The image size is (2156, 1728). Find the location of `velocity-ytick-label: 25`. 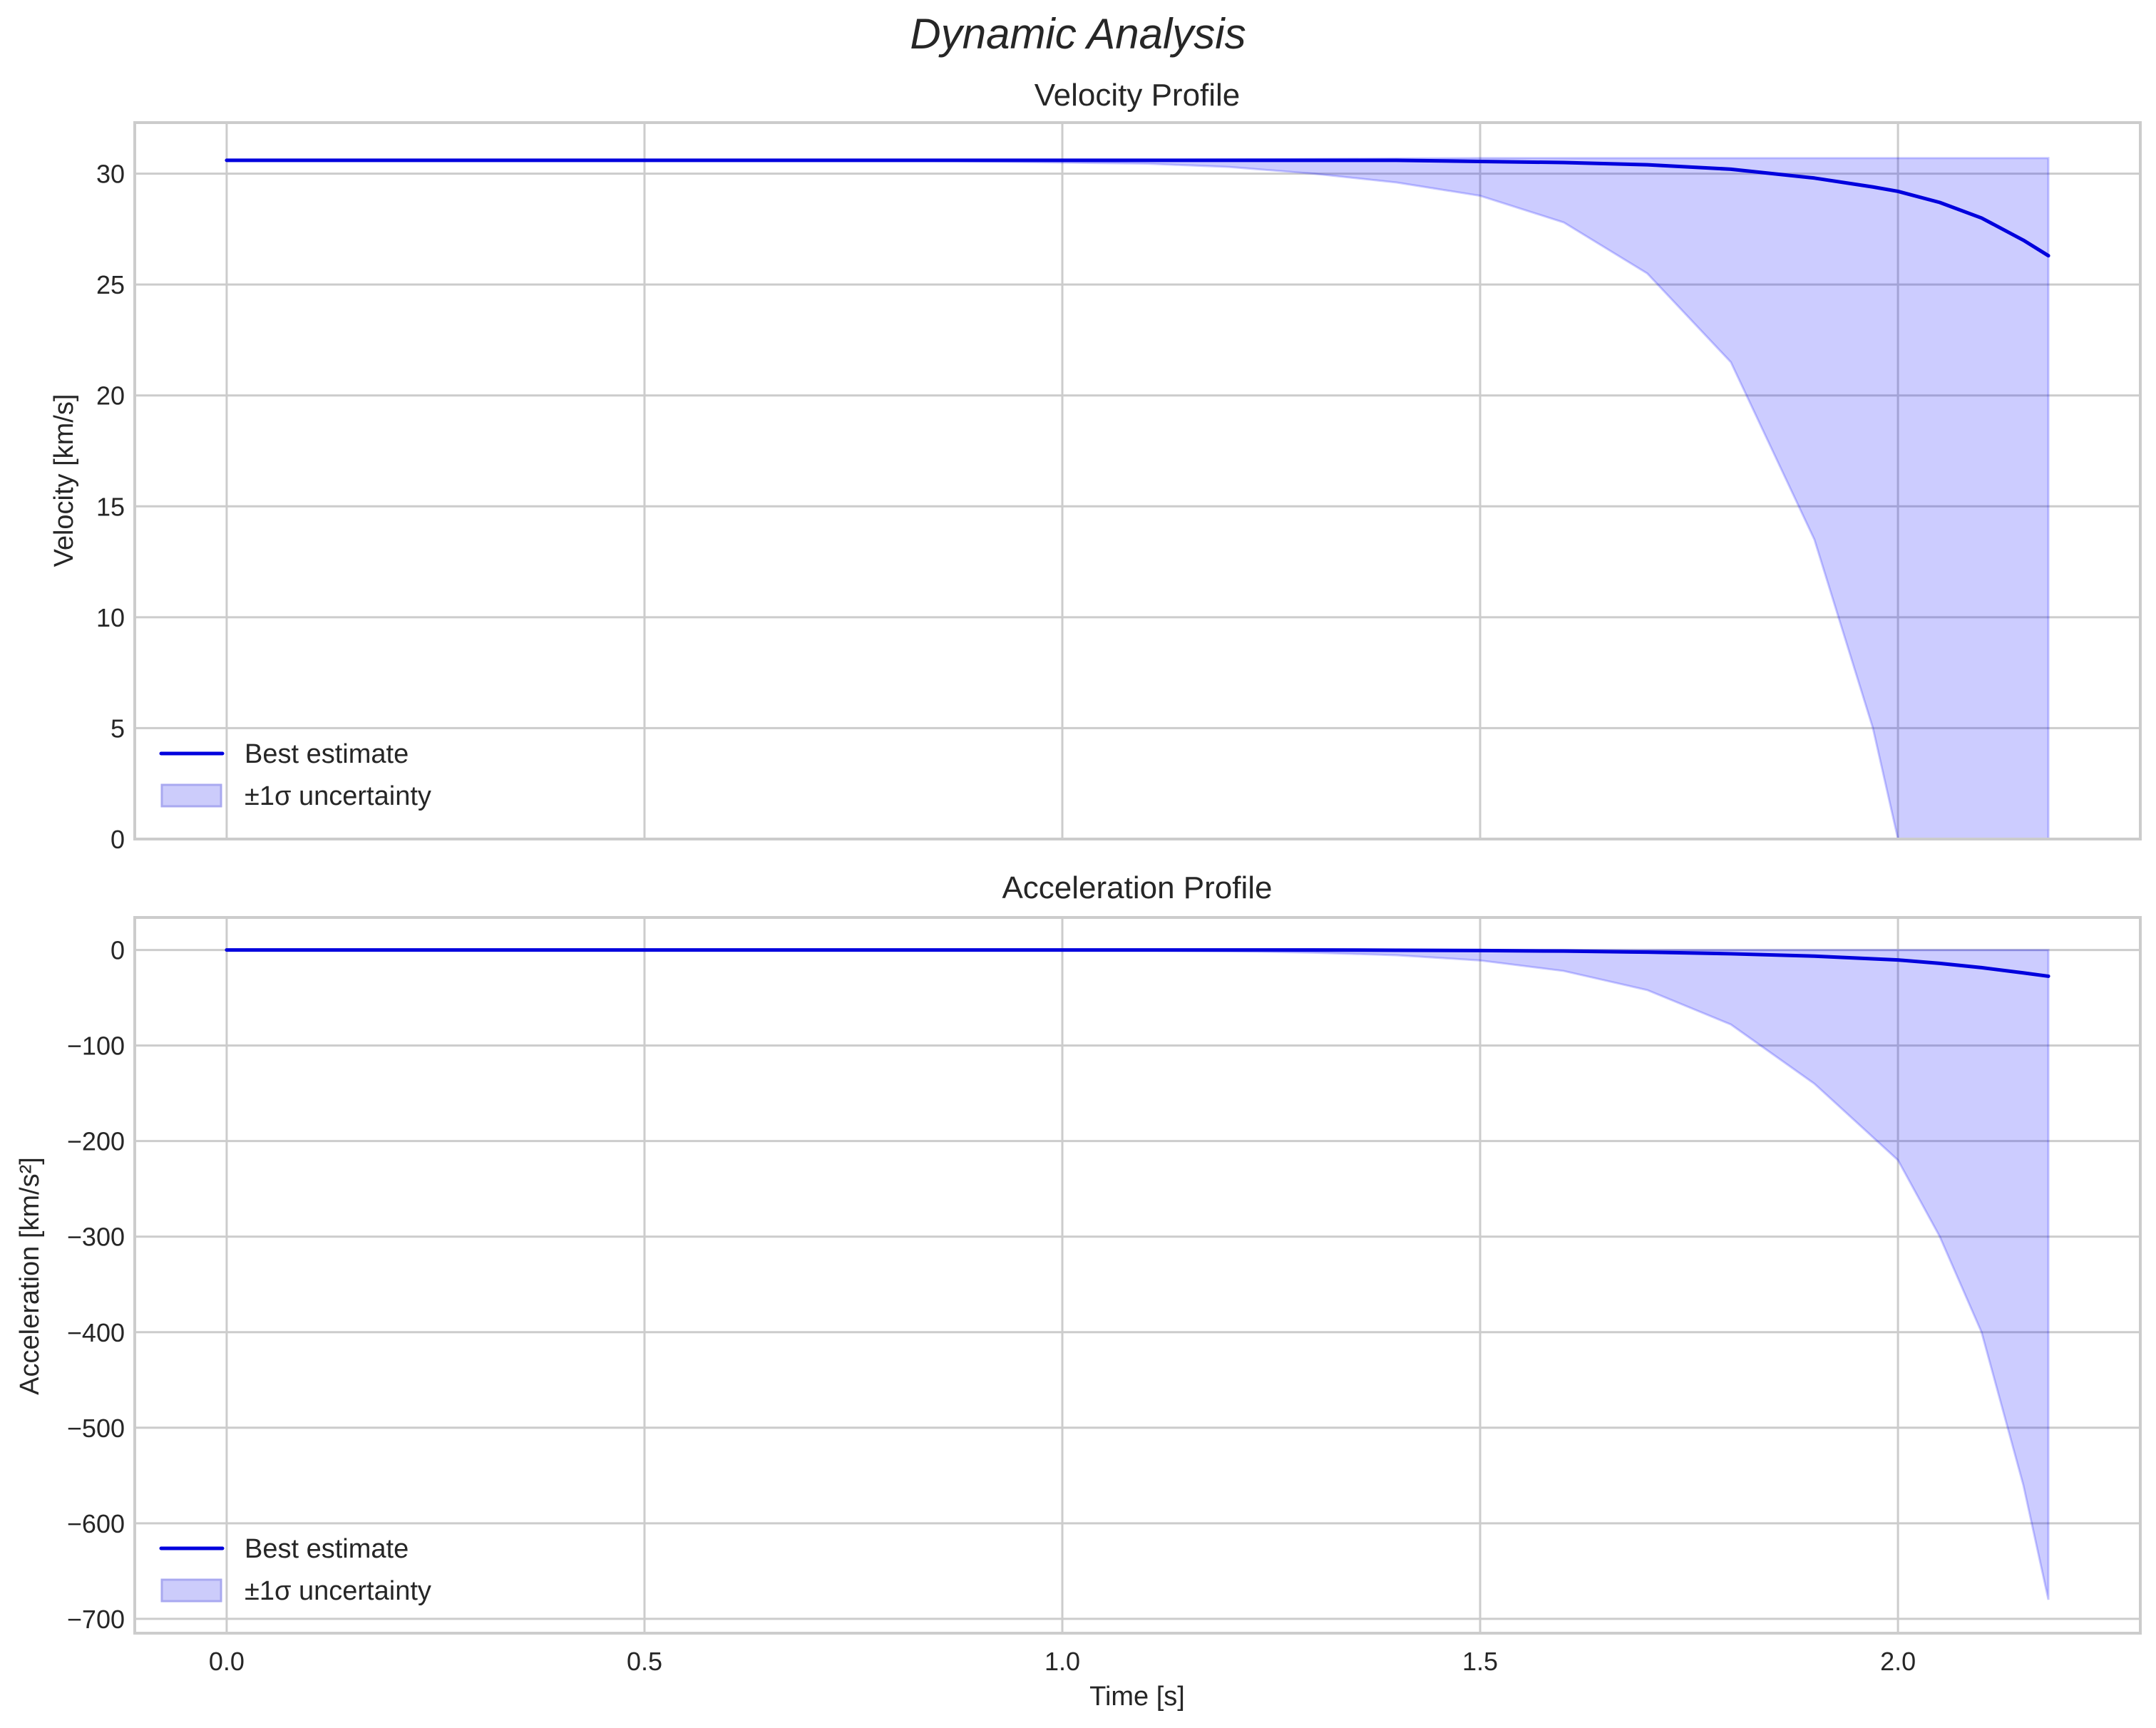

velocity-ytick-label: 25 is located at coordinates (110, 284).